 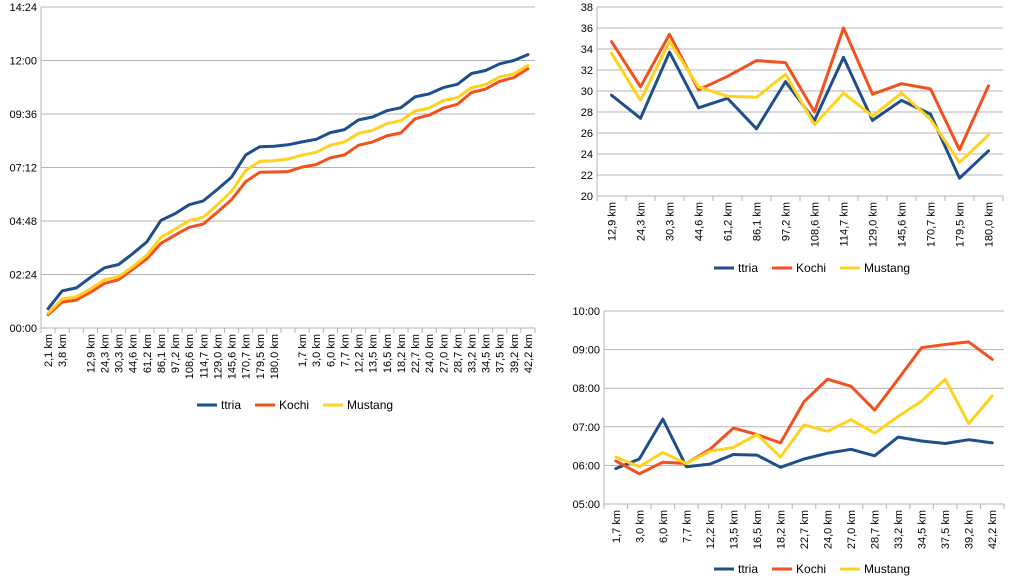 I want to click on y-tick-label: 34, so click(x=587, y=50).